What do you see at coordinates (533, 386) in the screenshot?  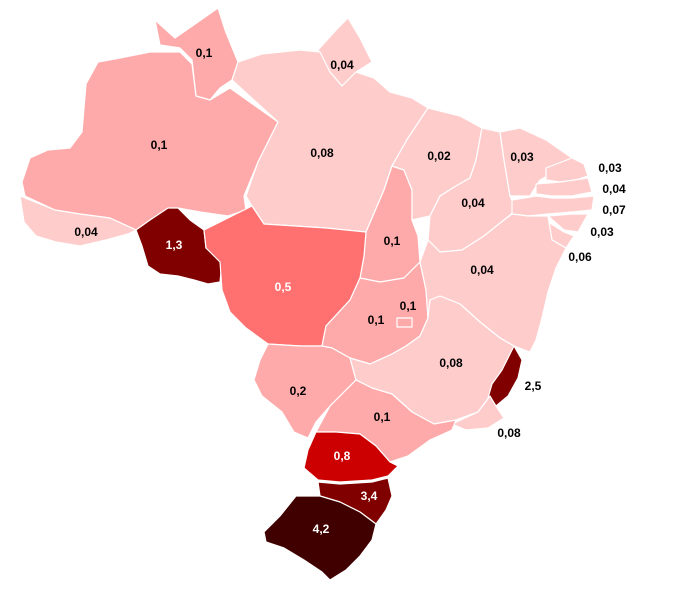 I see `label-espirito-santo: 2,5` at bounding box center [533, 386].